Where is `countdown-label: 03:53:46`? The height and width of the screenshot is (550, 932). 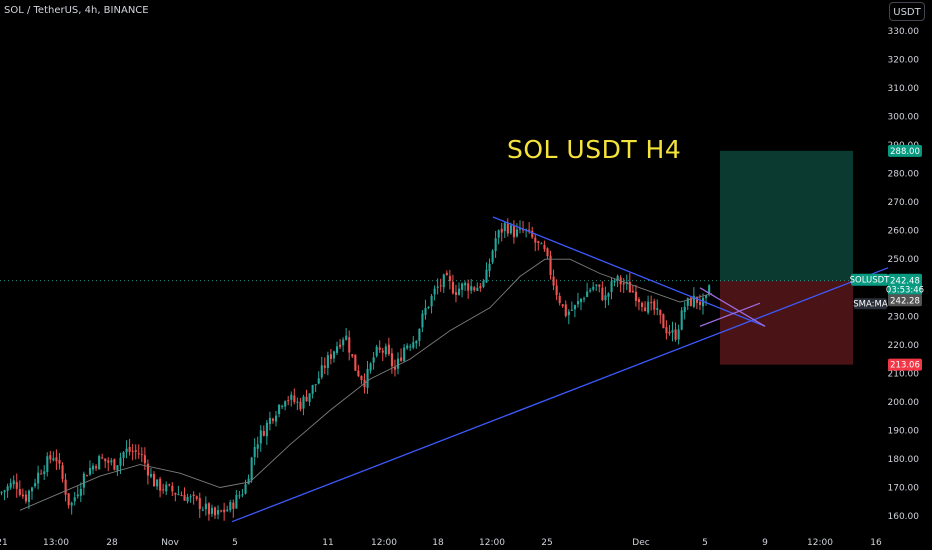
countdown-label: 03:53:46 is located at coordinates (905, 291).